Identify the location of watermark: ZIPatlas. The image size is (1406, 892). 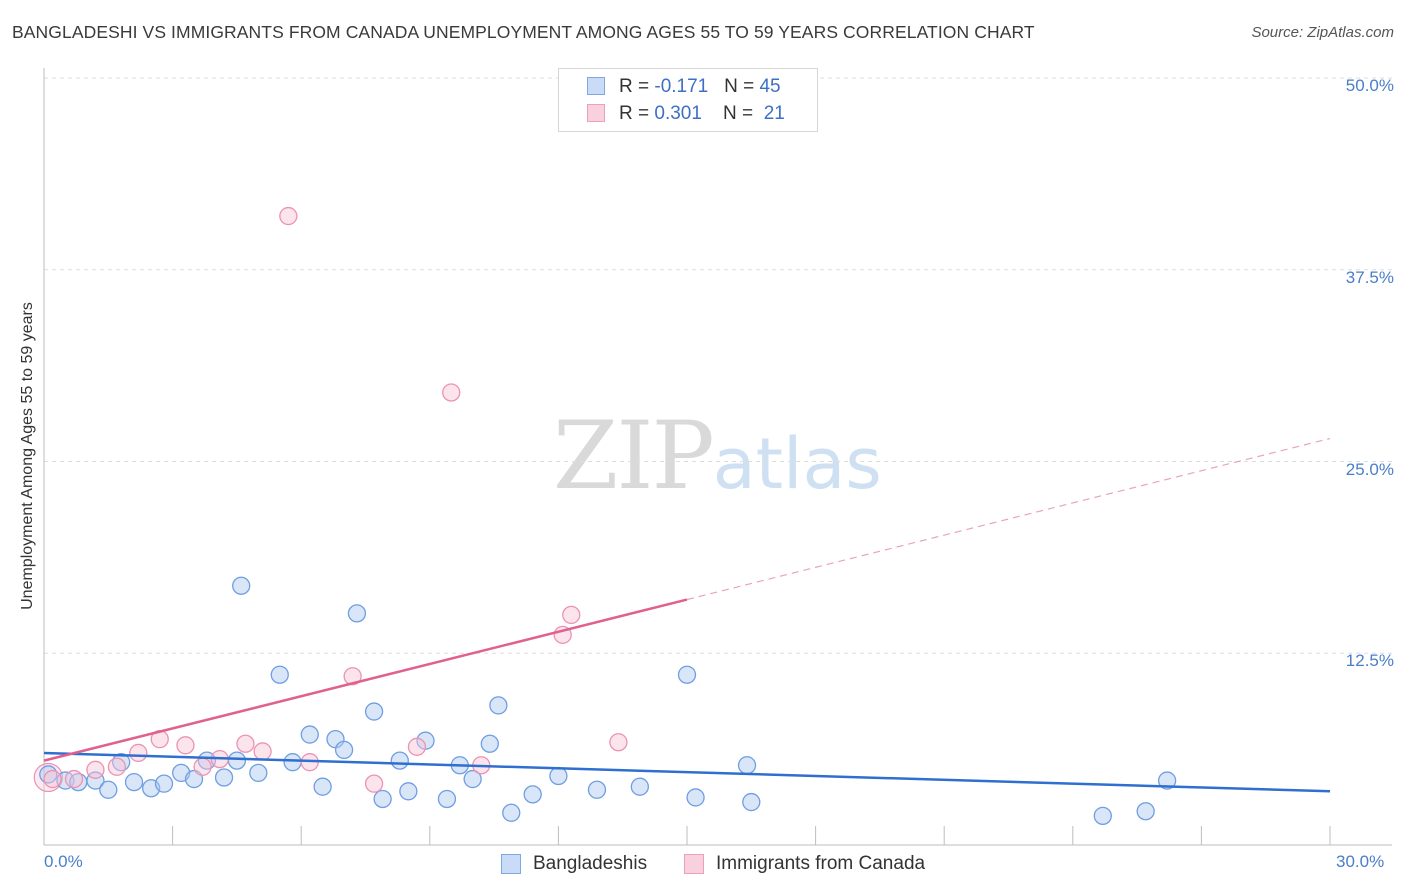
(717, 456).